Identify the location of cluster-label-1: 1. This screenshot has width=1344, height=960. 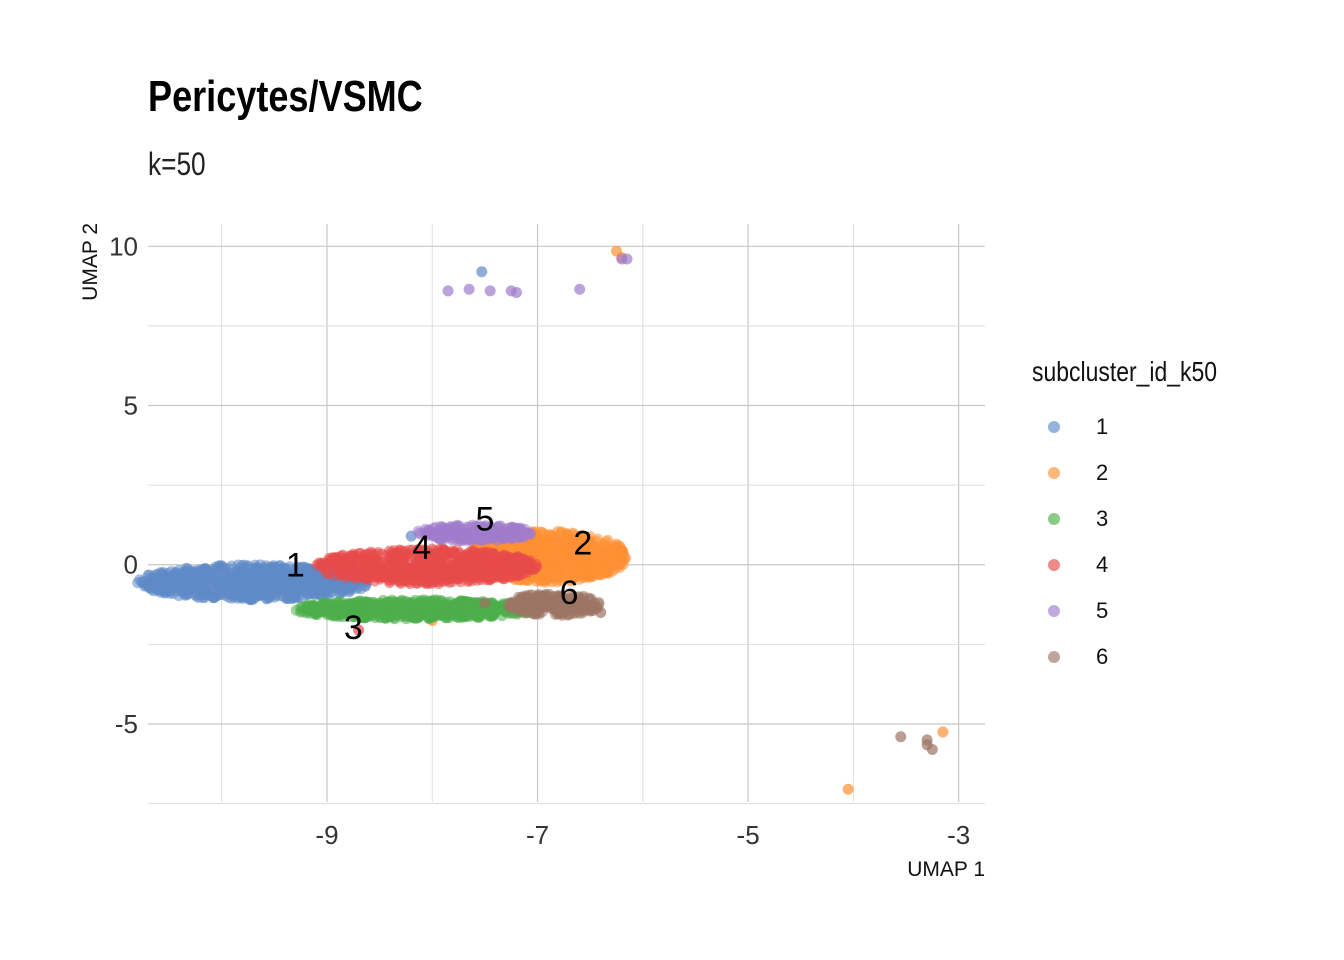
(295, 566).